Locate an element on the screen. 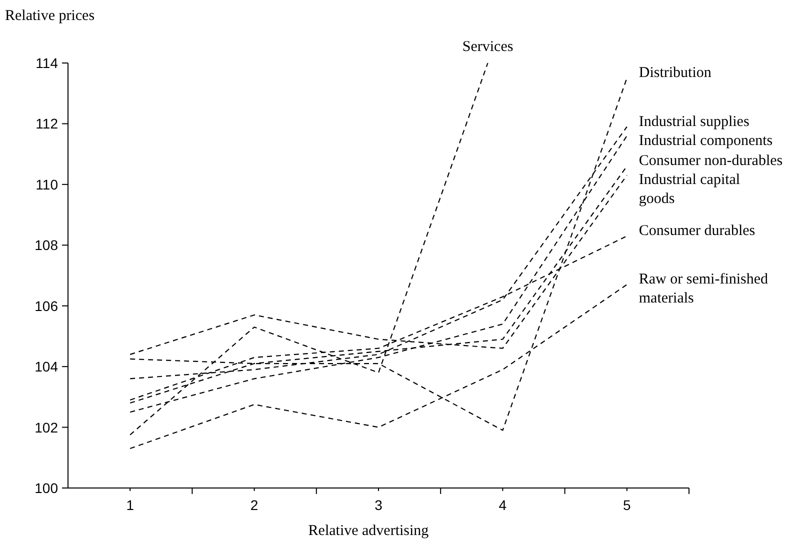 This screenshot has width=812, height=548. y-tick-label: 104 is located at coordinates (46, 366).